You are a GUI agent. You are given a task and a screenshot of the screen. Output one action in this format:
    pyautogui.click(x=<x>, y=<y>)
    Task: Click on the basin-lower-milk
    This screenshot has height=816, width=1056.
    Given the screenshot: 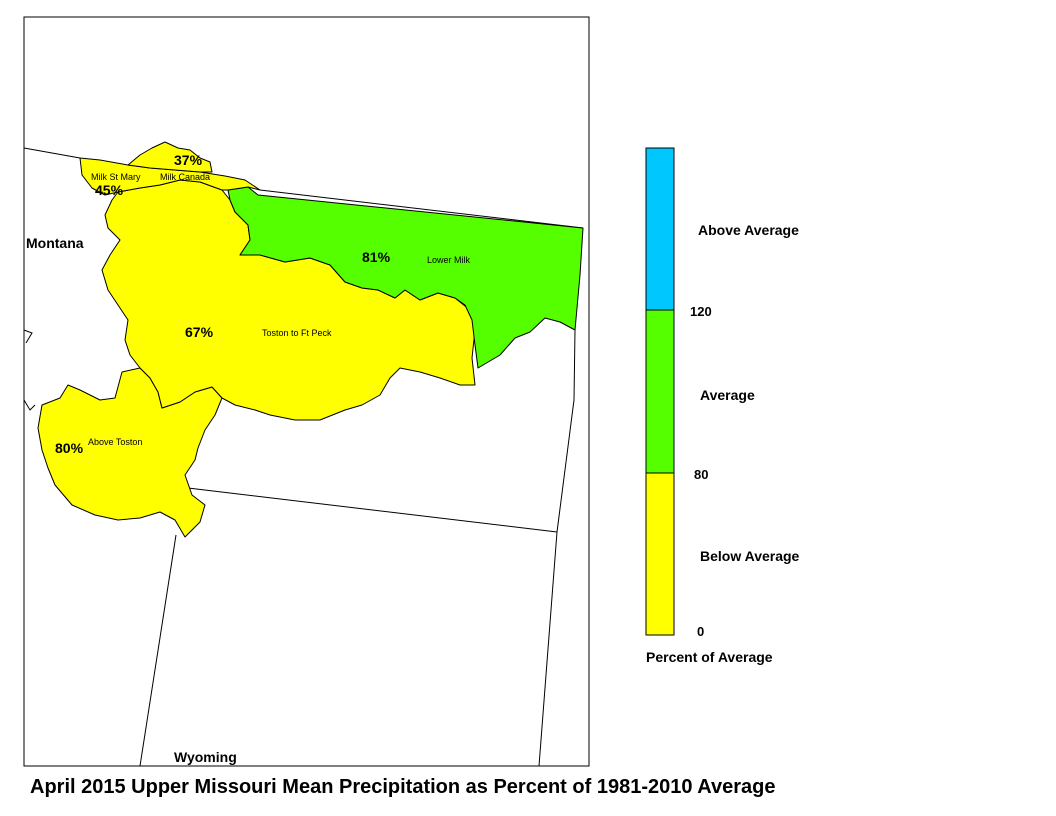 What is the action you would take?
    pyautogui.click(x=405, y=277)
    